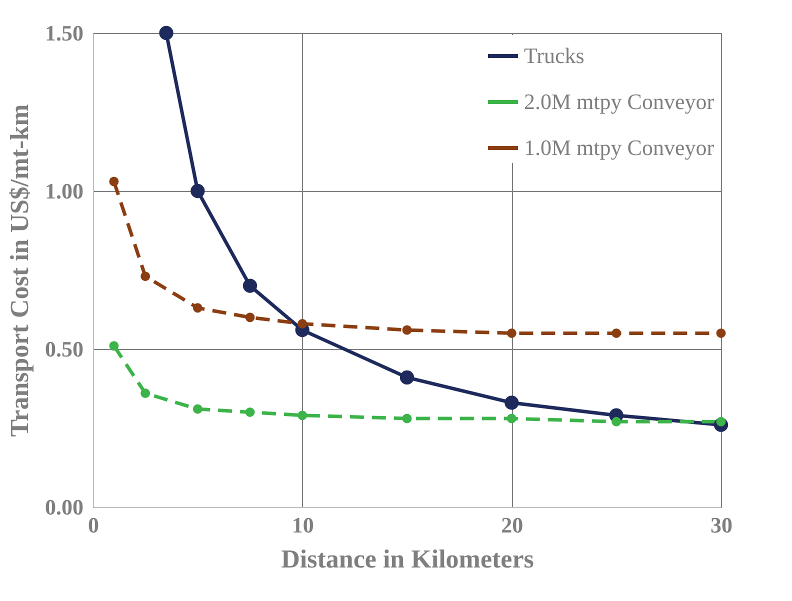 Image resolution: width=792 pixels, height=601 pixels. Describe the element at coordinates (721, 525) in the screenshot. I see `x-tick-label: 30` at that location.